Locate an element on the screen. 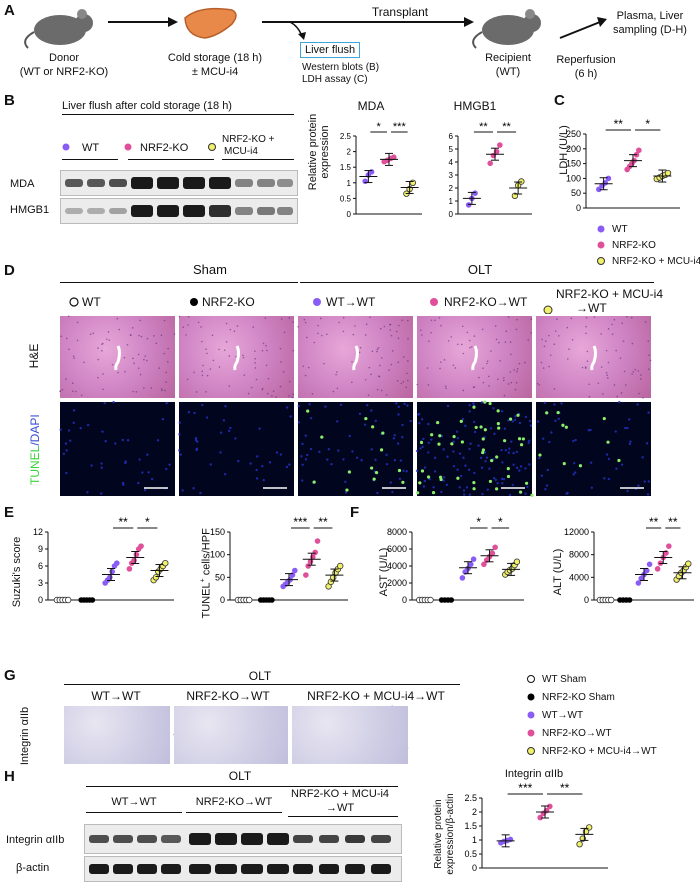 The height and width of the screenshot is (889, 700). reperfusion-label: Reperfusion is located at coordinates (586, 60).